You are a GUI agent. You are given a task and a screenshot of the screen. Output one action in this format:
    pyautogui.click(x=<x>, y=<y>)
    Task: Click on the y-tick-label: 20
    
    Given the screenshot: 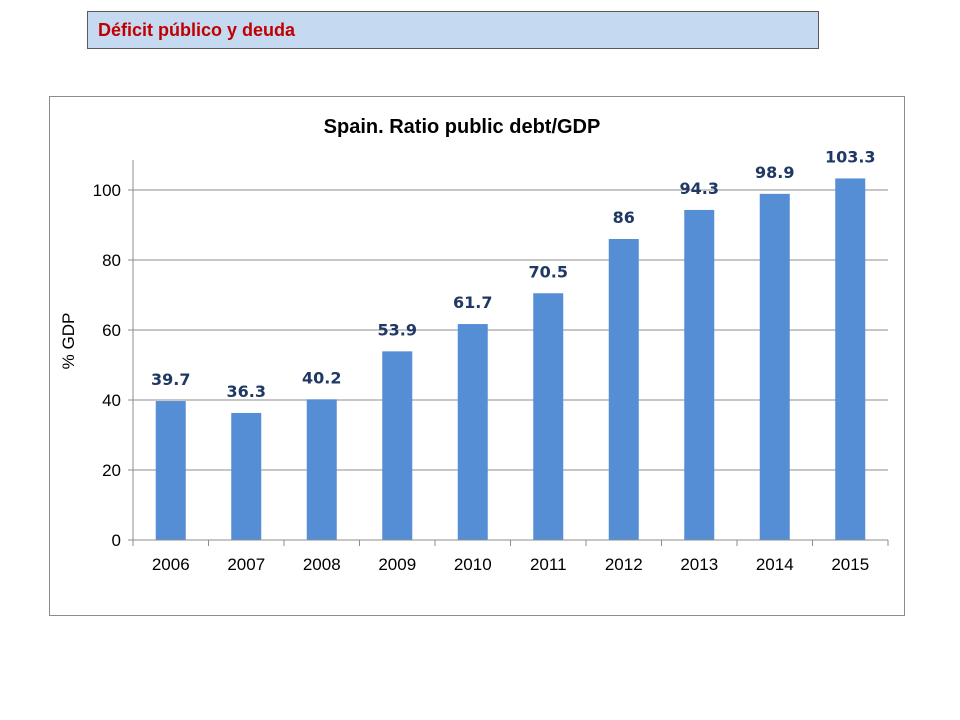 What is the action you would take?
    pyautogui.click(x=111, y=470)
    